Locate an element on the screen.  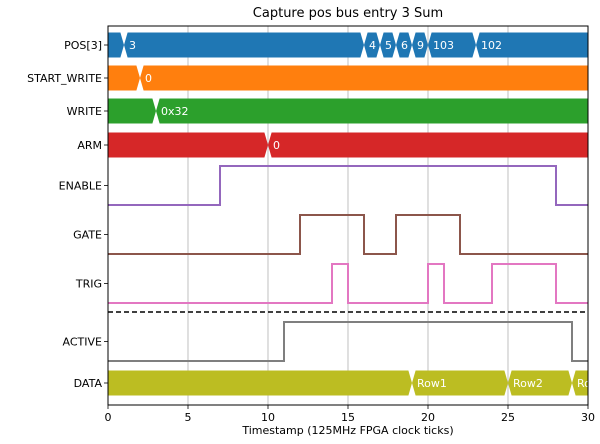
bus-value-label: 5 is located at coordinates (388, 45).